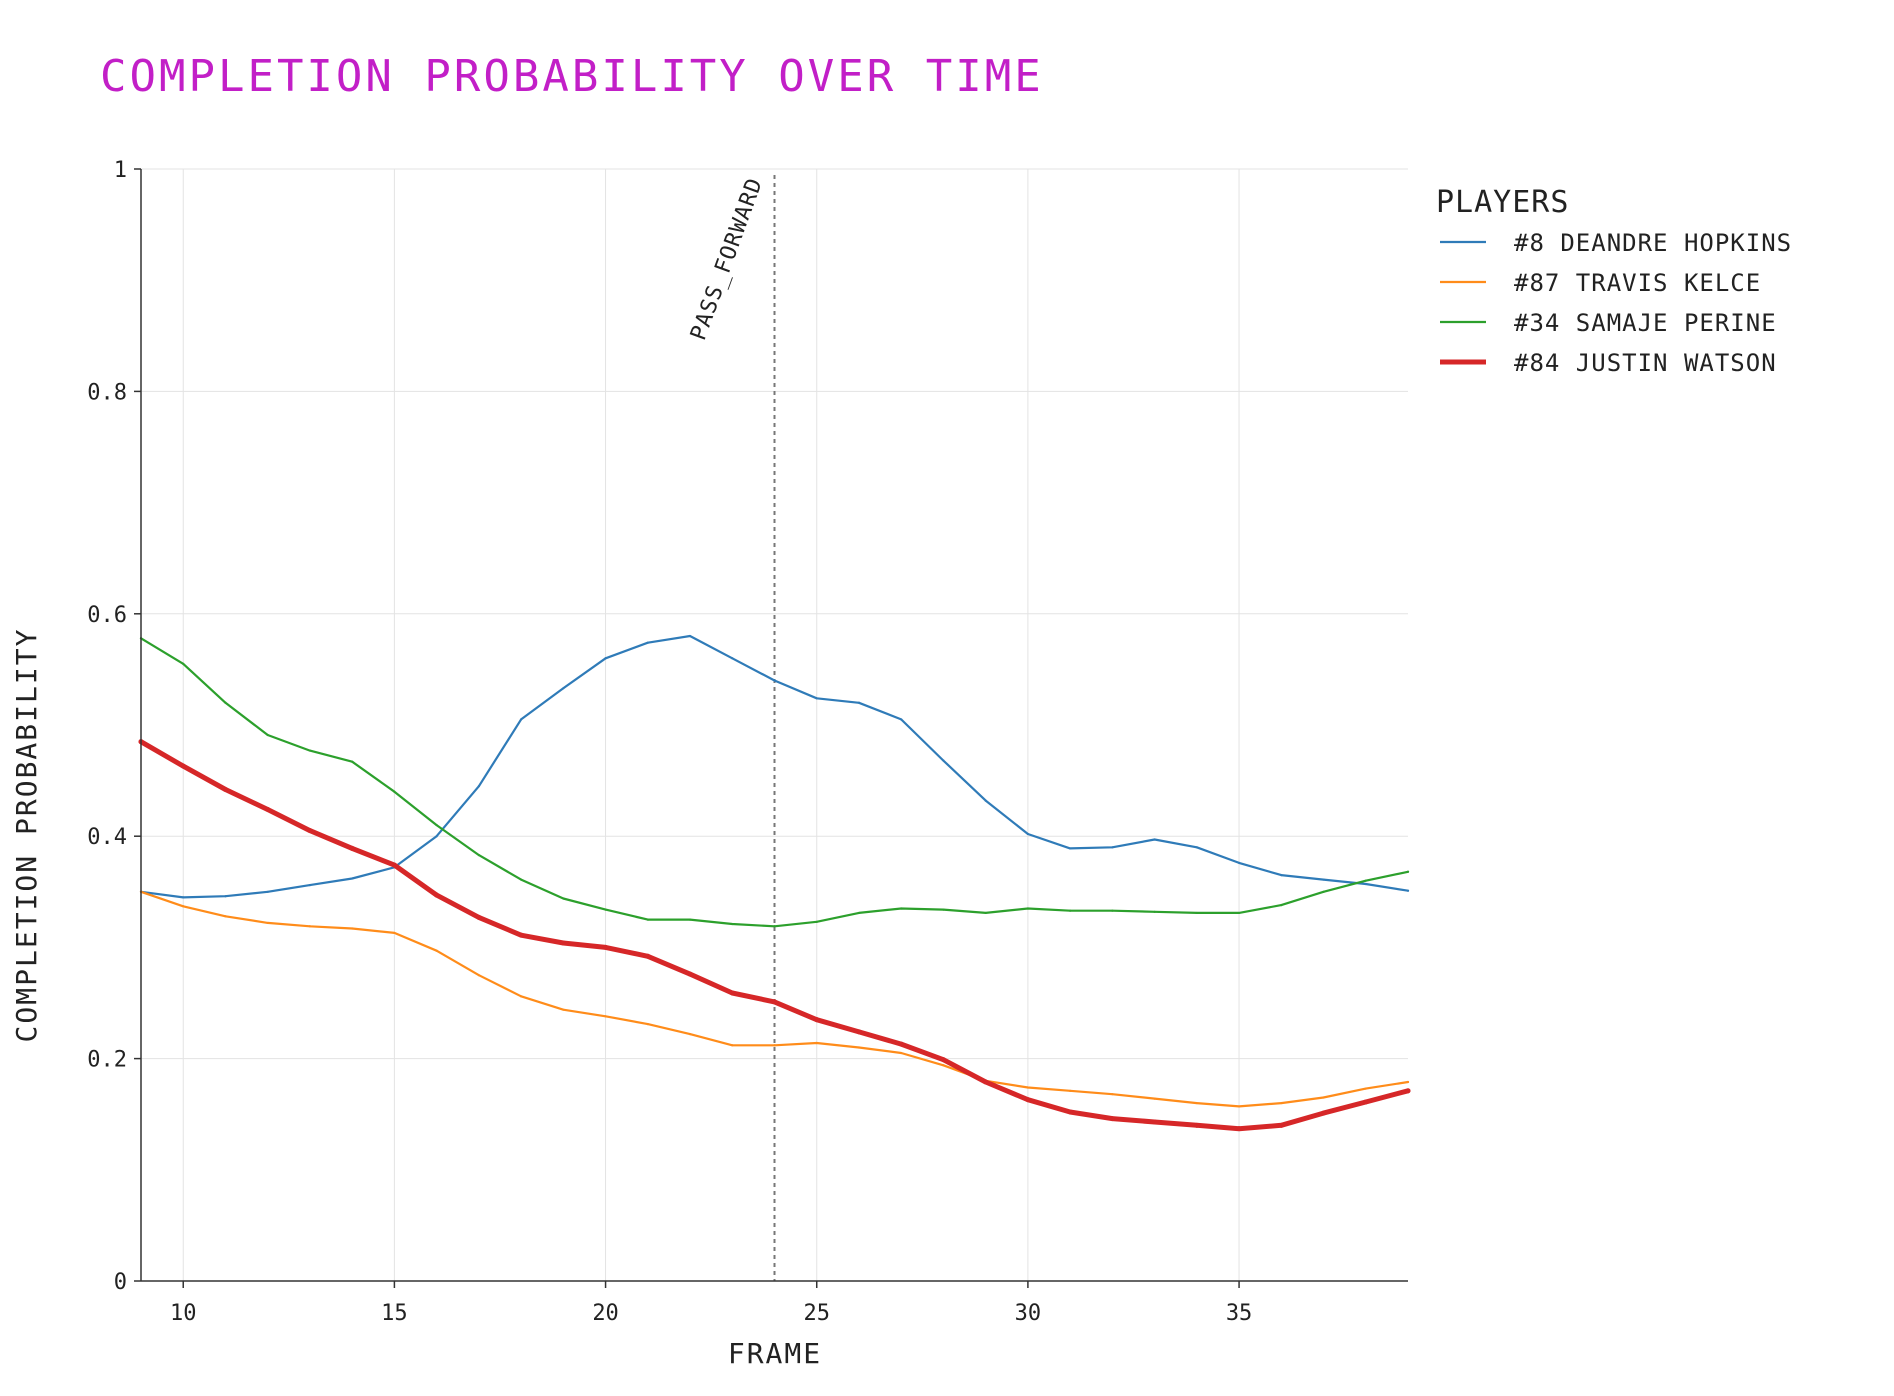 Image resolution: width=1894 pixels, height=1396 pixels. I want to click on legend-label: #8 DEANDRE HOPKINS, so click(1653, 243).